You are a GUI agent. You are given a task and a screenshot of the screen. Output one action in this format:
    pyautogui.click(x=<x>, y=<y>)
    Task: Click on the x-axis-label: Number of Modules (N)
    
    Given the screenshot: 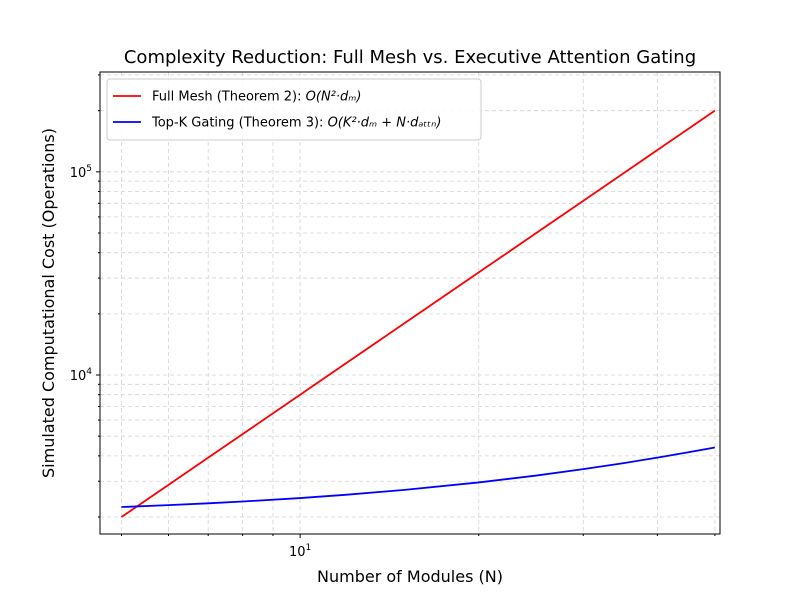 What is the action you would take?
    pyautogui.click(x=410, y=576)
    